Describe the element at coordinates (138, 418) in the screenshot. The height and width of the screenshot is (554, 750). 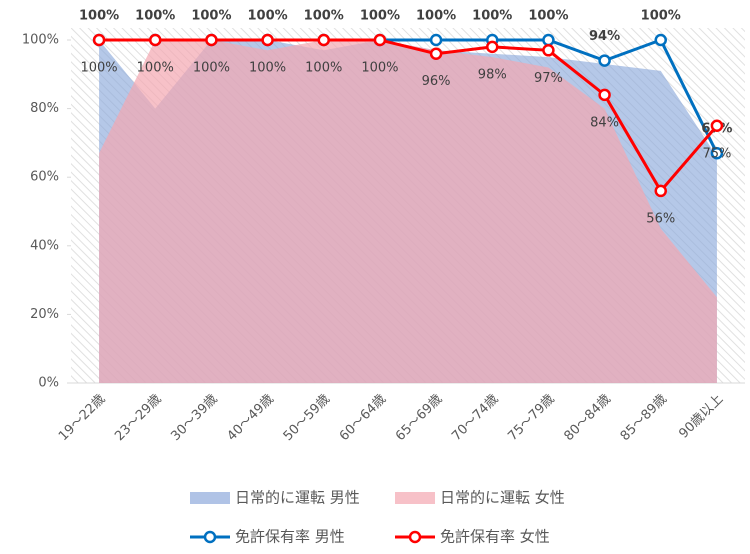
I see `x-tick-label: 23～29歳` at that location.